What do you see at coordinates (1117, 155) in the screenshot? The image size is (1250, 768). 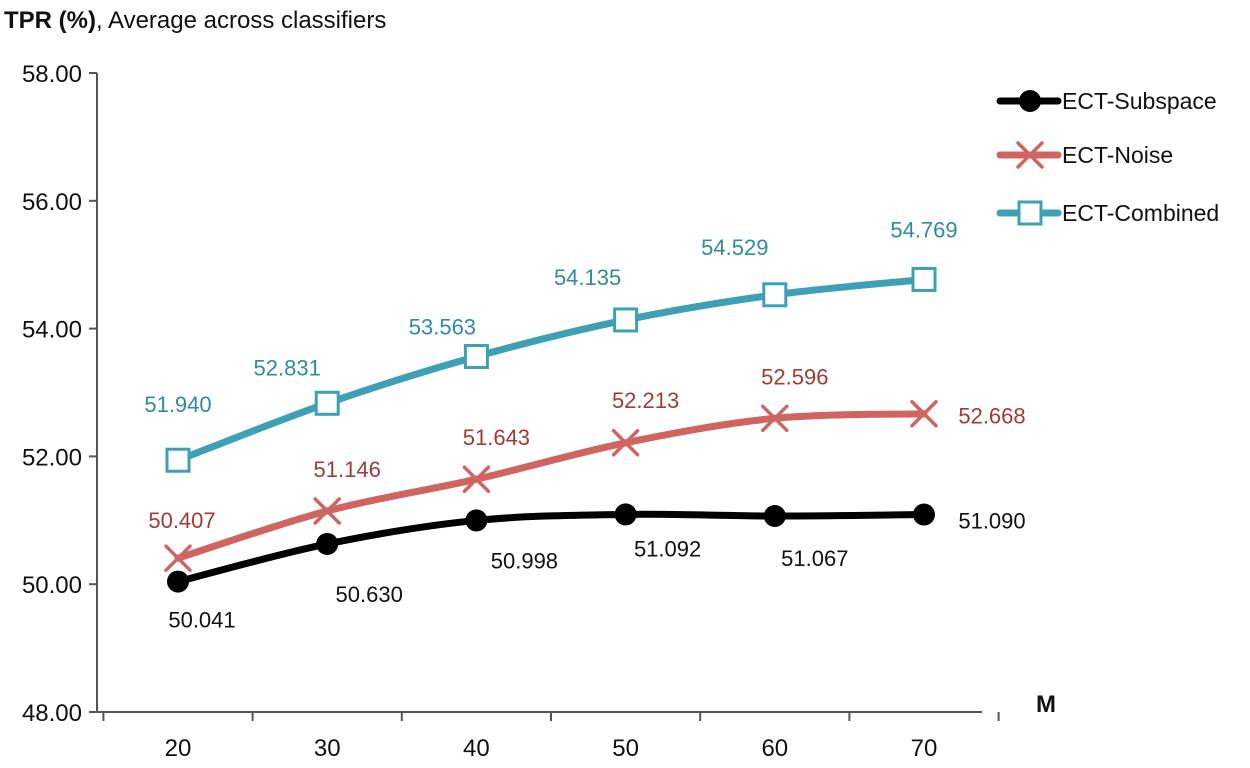 I see `legend-label-ect-noise: ECT-Noise` at bounding box center [1117, 155].